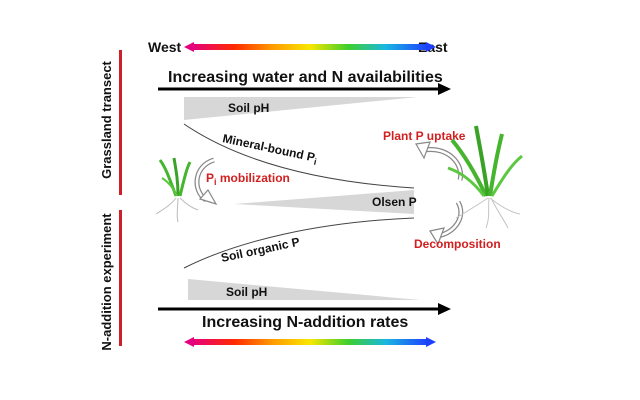  I want to click on mineral-bound-text: Mineral-bound P, so click(268, 147).